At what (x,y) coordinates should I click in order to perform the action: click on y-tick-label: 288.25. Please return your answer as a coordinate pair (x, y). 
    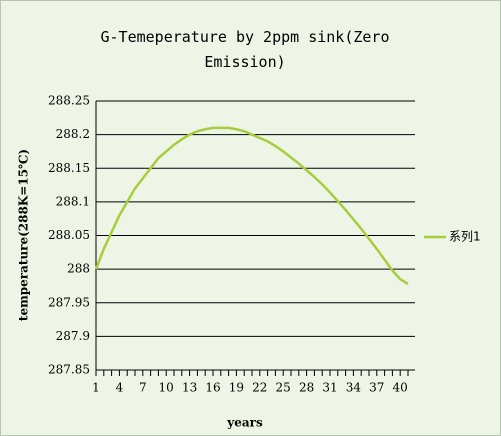
    Looking at the image, I should click on (69, 101).